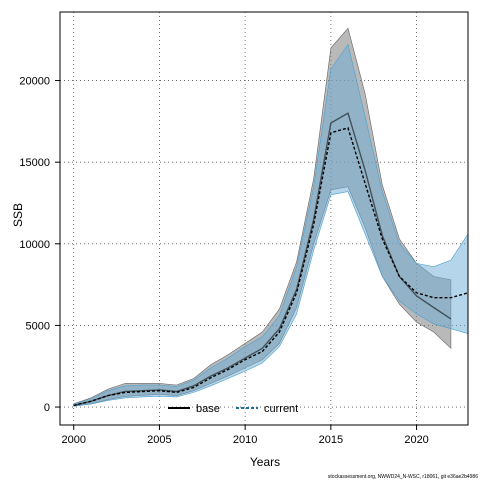 The image size is (480, 480). I want to click on x-tick-label: 2015, so click(331, 440).